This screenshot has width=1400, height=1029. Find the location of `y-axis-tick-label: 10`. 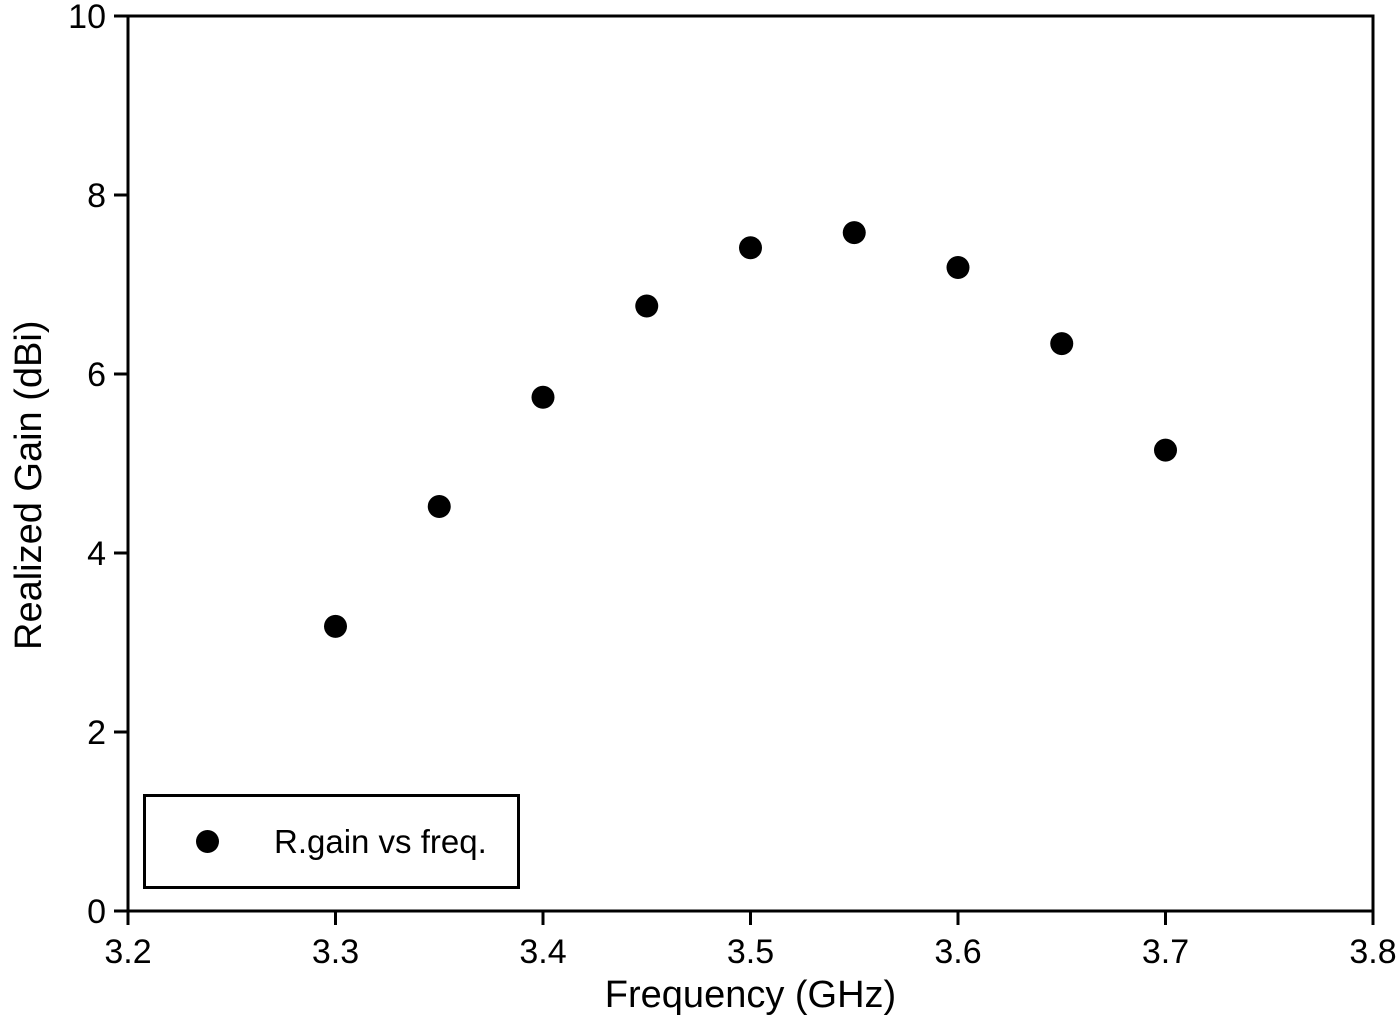

y-axis-tick-label: 10 is located at coordinates (87, 18).